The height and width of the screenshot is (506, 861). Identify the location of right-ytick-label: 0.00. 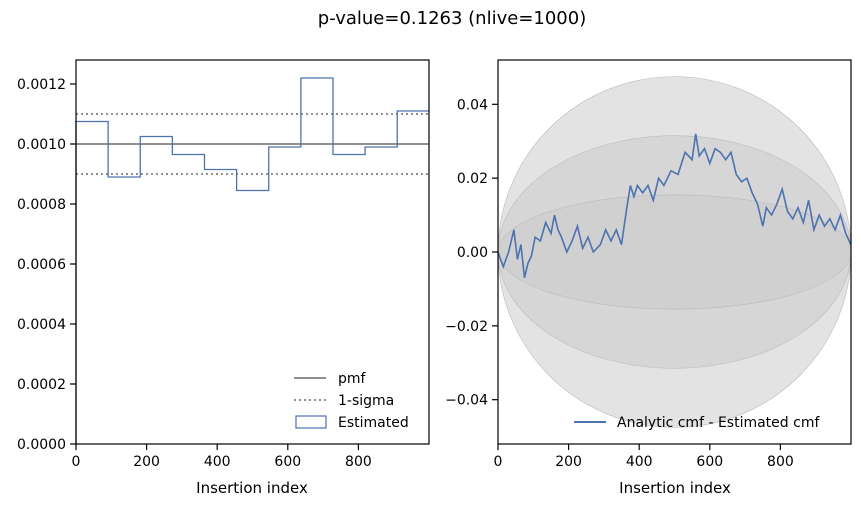
(472, 253).